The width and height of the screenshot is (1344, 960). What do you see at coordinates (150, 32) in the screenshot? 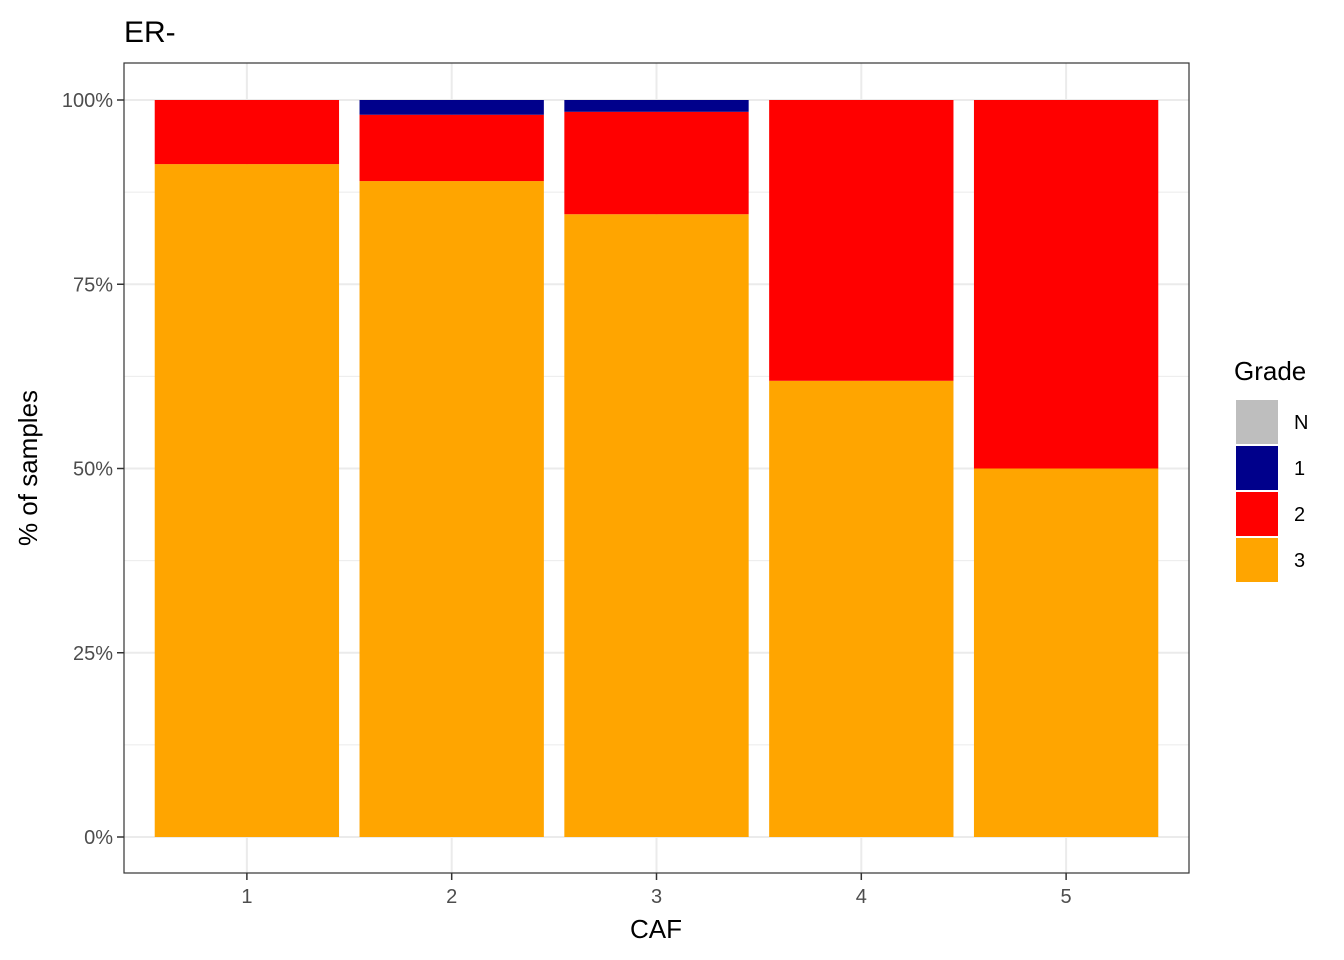
I see `chart-title: ER-` at bounding box center [150, 32].